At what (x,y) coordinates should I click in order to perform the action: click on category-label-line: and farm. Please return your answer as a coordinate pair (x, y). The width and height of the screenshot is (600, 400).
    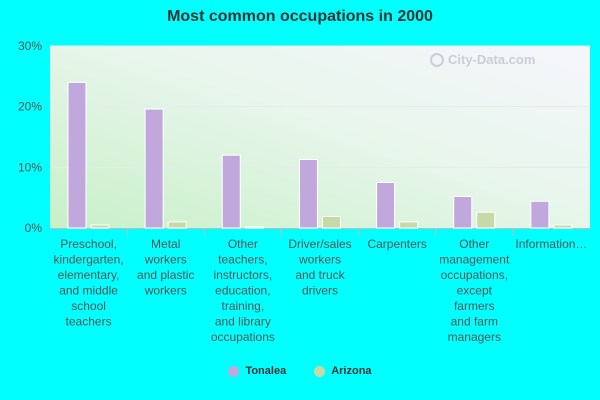
    Looking at the image, I should click on (474, 322).